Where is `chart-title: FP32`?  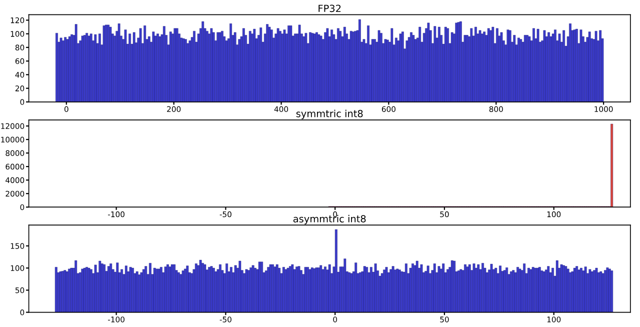
chart-title: FP32 is located at coordinates (329, 8).